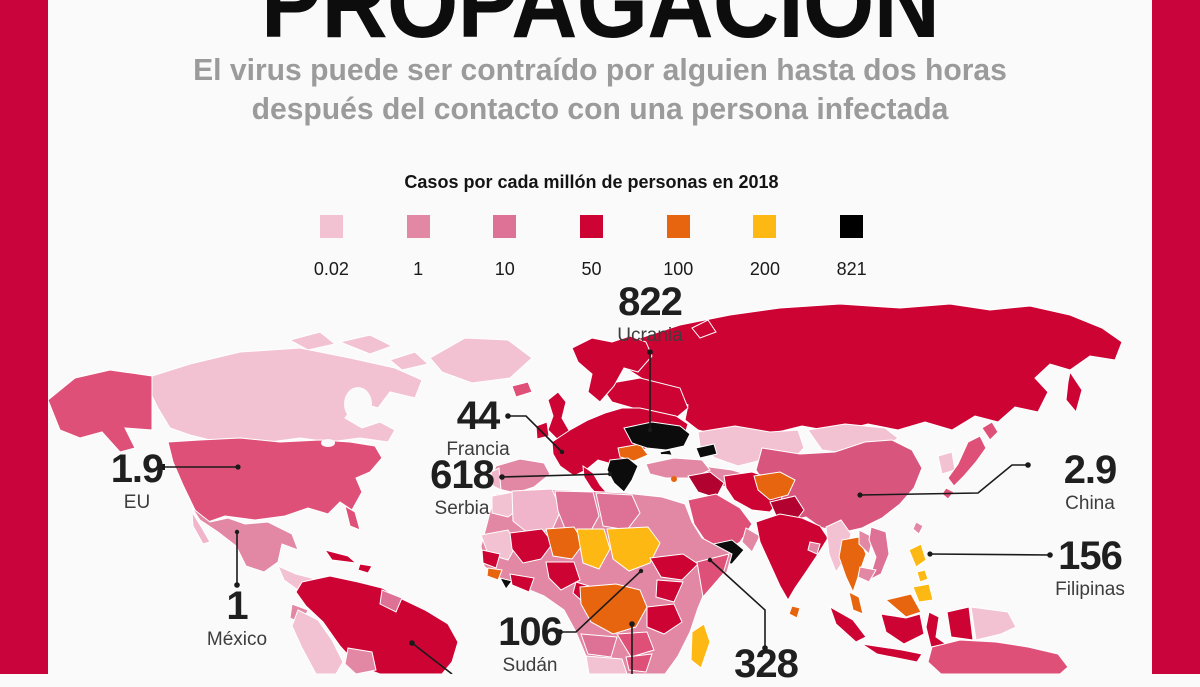  What do you see at coordinates (418, 269) in the screenshot?
I see `legend-value: 1` at bounding box center [418, 269].